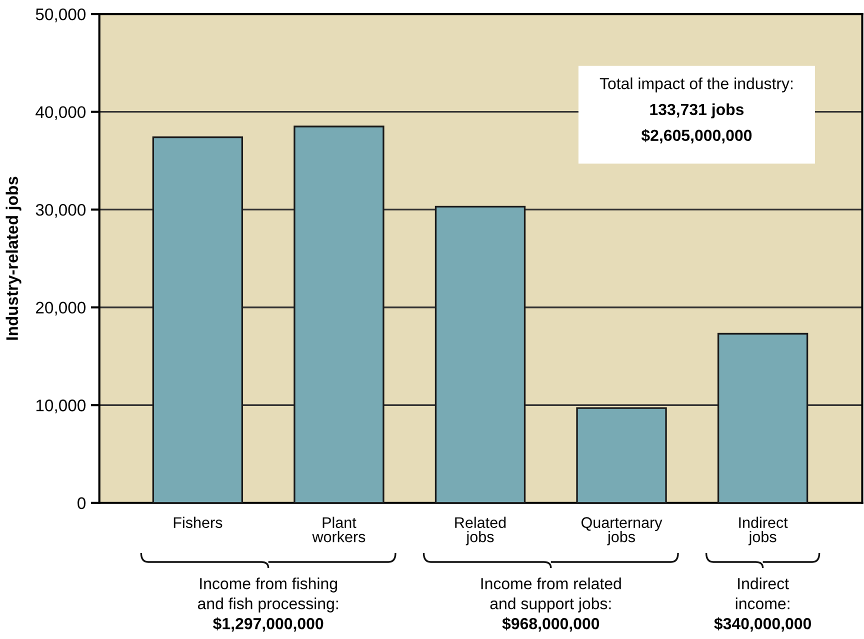 This screenshot has width=864, height=639. What do you see at coordinates (339, 529) in the screenshot?
I see `x-tick-label: Plant workers` at bounding box center [339, 529].